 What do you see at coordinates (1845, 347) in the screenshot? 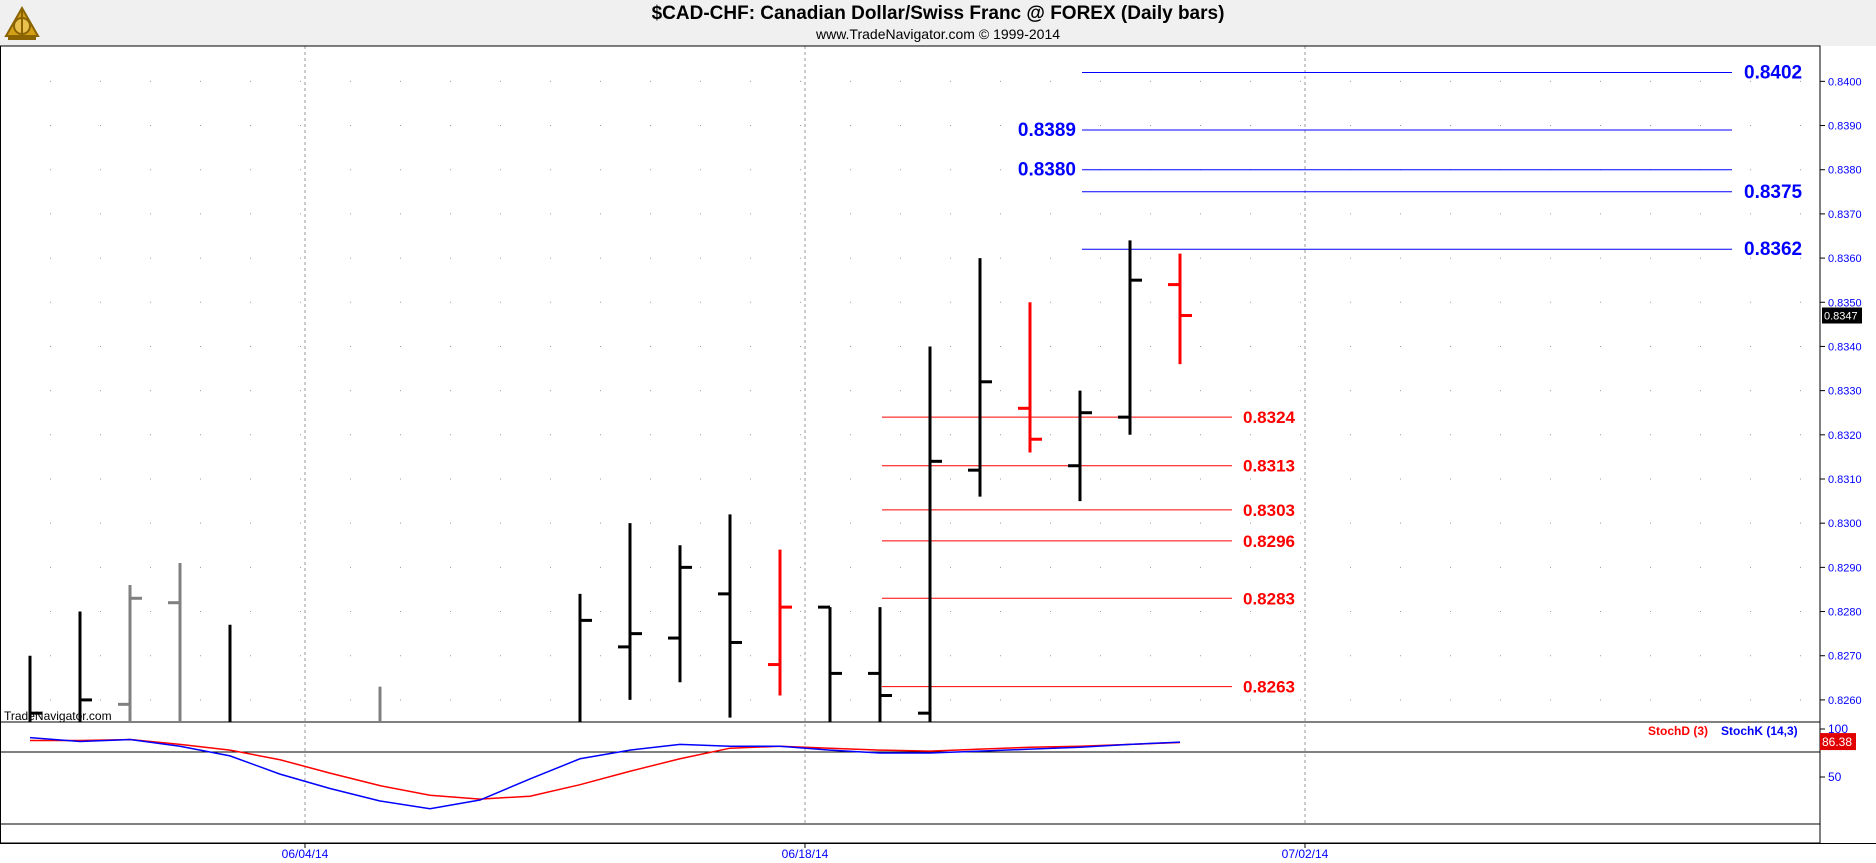
I see `y-tick-label: 0.8340` at bounding box center [1845, 347].